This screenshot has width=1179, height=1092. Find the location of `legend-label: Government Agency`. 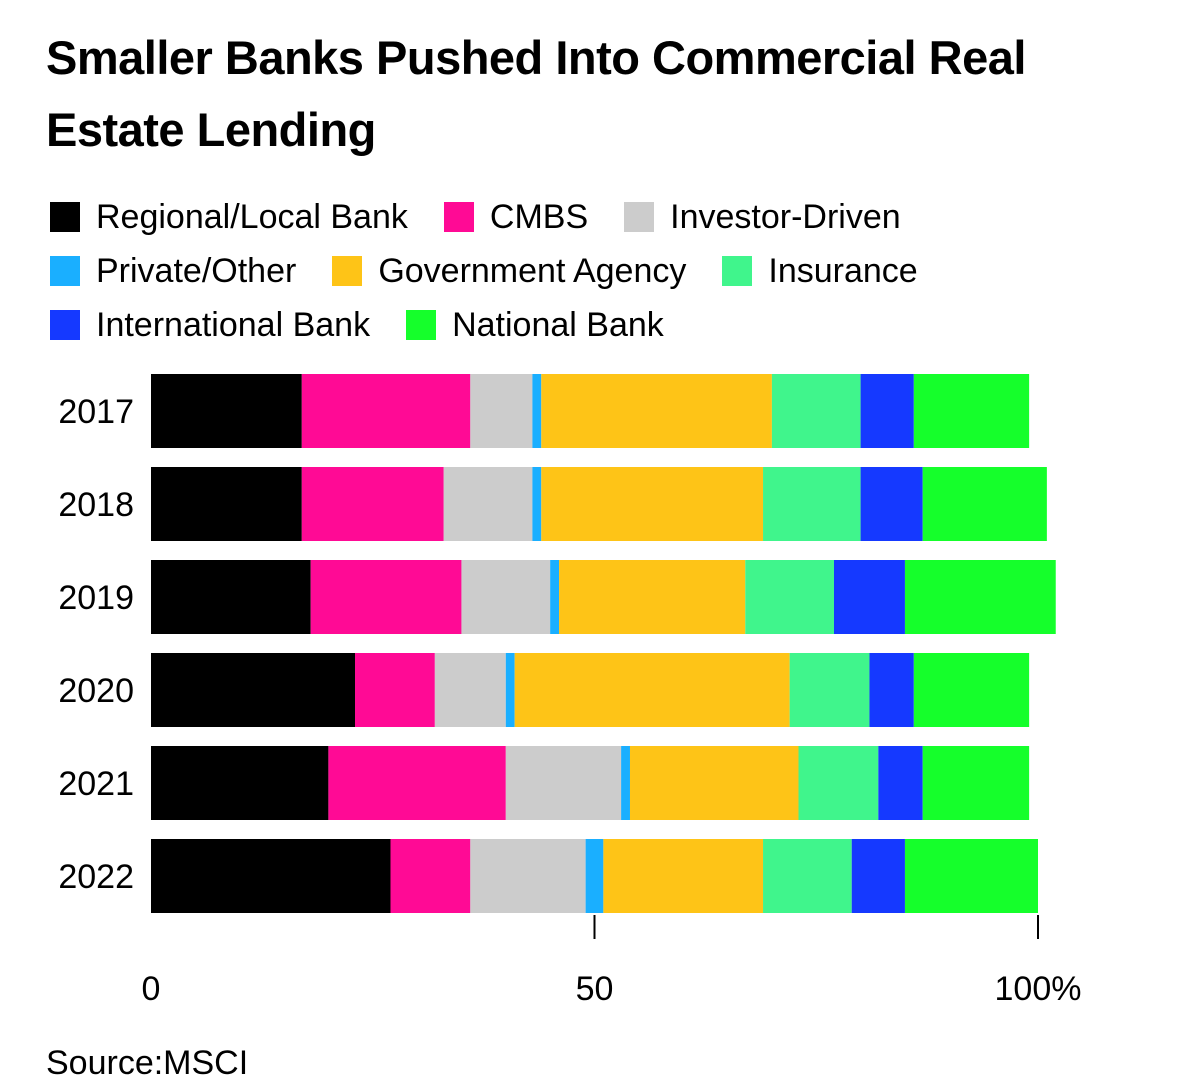

legend-label: Government Agency is located at coordinates (532, 270).